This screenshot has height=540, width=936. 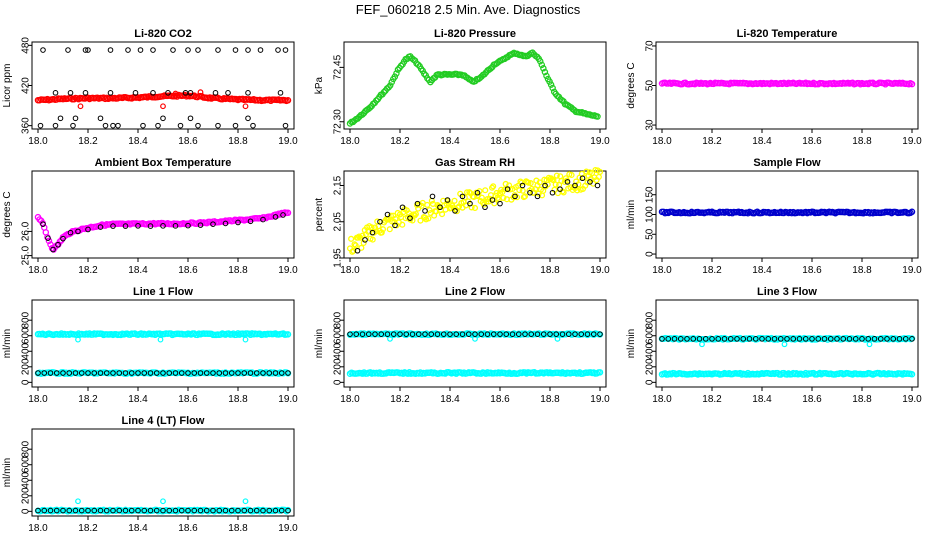 I want to click on x-tick-label: 18.4, so click(x=450, y=141).